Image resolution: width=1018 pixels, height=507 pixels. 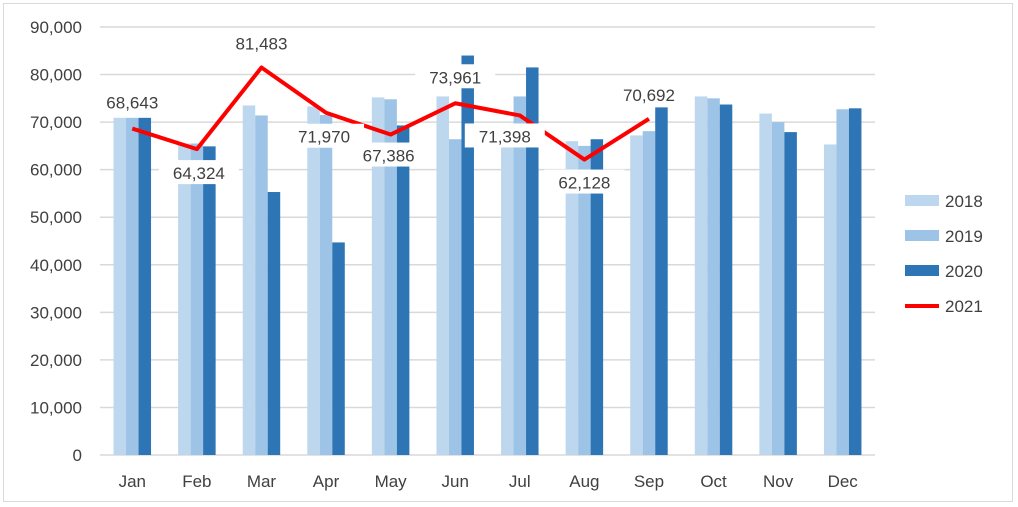 I want to click on legend-label-2018: 2018, so click(x=964, y=201).